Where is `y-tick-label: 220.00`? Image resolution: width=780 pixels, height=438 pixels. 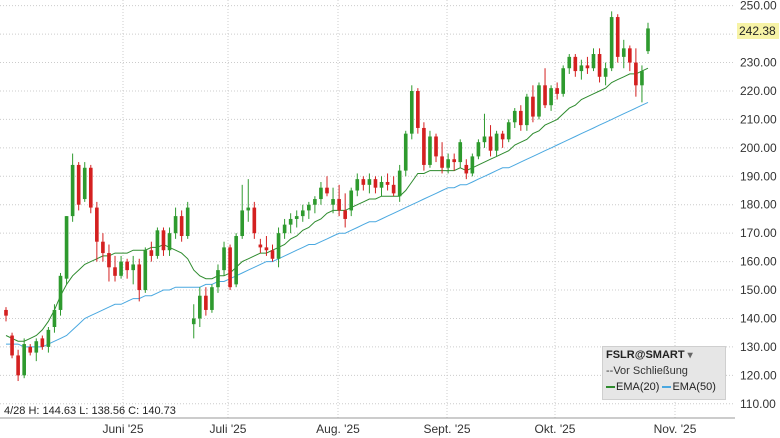
y-tick-label: 220.00 is located at coordinates (758, 91).